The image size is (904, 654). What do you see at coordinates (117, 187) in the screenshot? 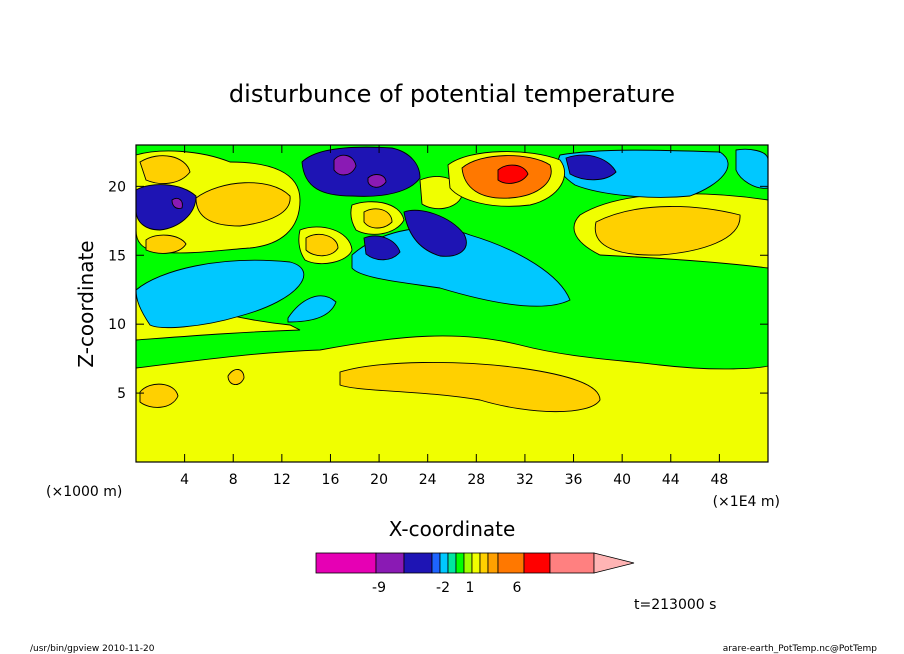
I see `y-tick-label: 20` at bounding box center [117, 187].